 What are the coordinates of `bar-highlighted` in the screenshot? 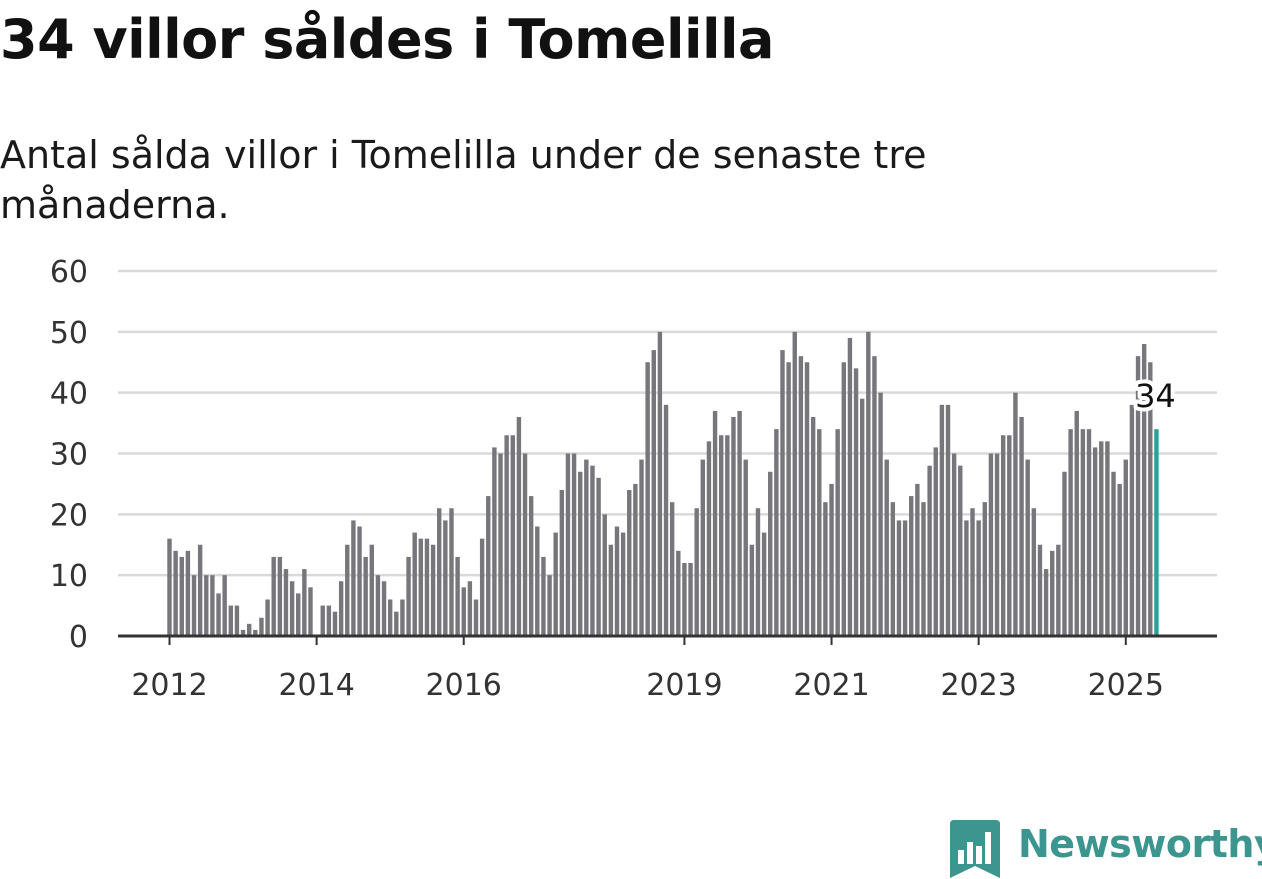 It's located at (1156, 532).